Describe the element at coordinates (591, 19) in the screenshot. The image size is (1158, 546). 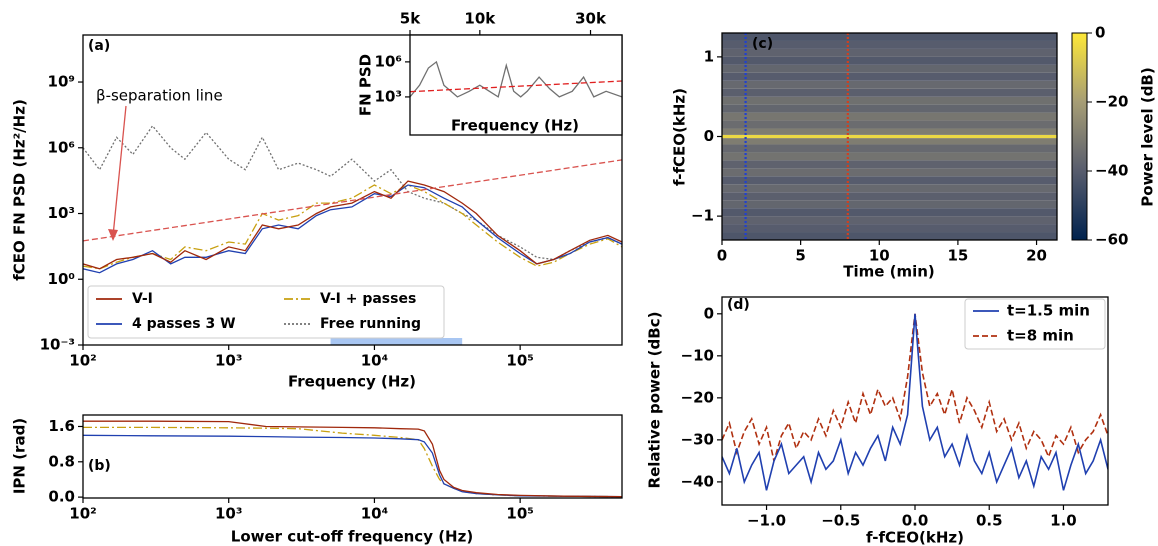
I see `x-tick-label: 30k` at that location.